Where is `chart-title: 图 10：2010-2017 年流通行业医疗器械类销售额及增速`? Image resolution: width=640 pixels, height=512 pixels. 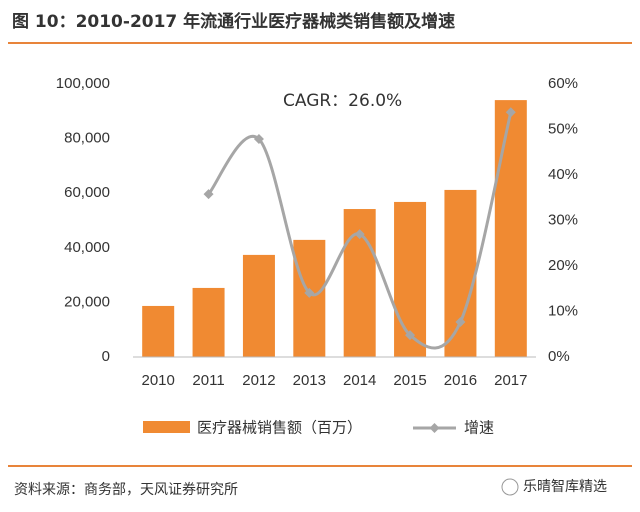 chart-title: 图 10：2010-2017 年流通行业医疗器械类销售额及增速 is located at coordinates (233, 21).